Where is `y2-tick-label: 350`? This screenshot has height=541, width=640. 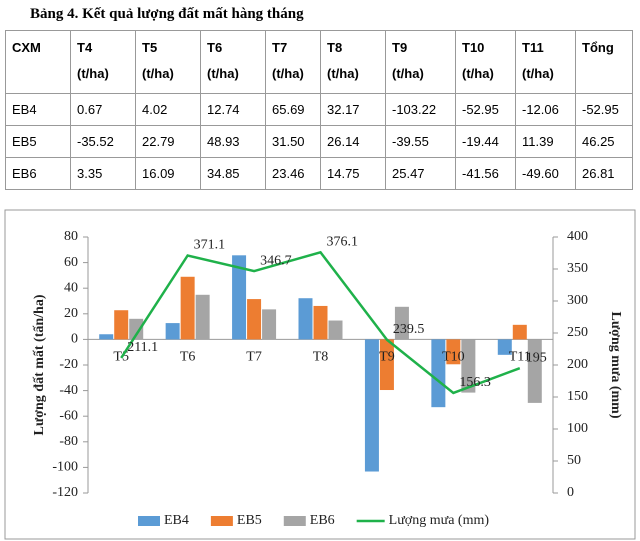 y2-tick-label: 350 is located at coordinates (577, 268).